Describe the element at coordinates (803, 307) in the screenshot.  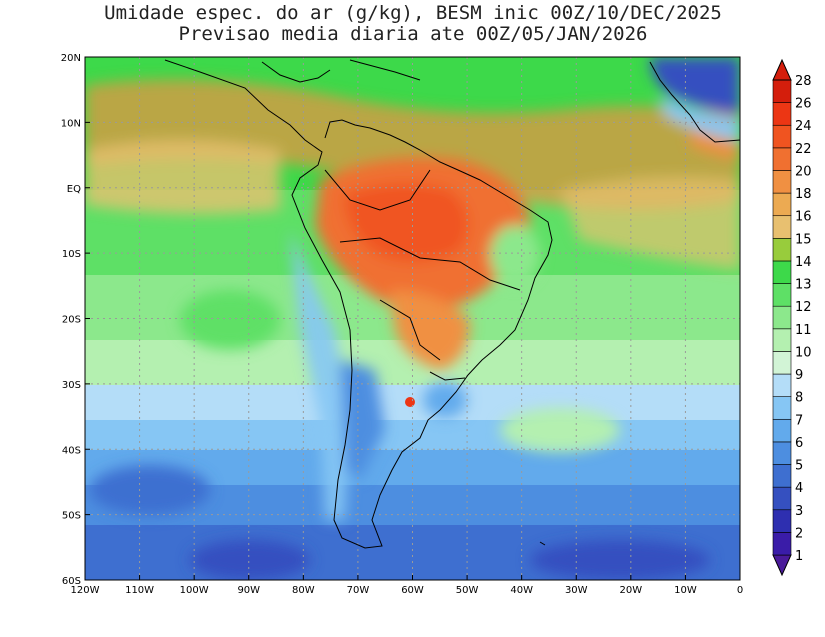
I see `colorbar-level-label: 12` at that location.